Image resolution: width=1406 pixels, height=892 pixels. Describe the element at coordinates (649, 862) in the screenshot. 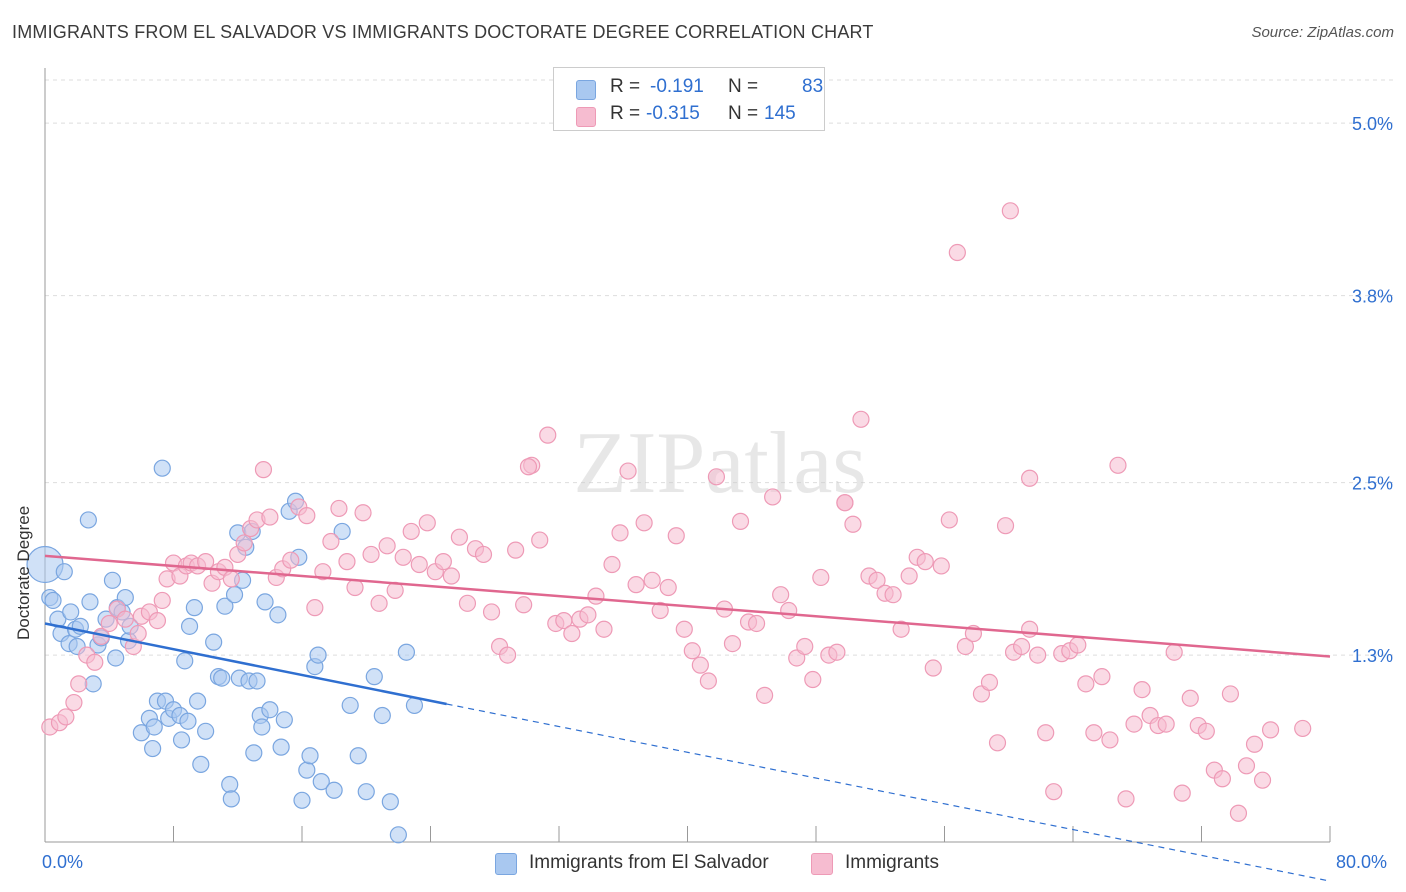

I see `legend-label: Immigrants from El Salvador` at that location.